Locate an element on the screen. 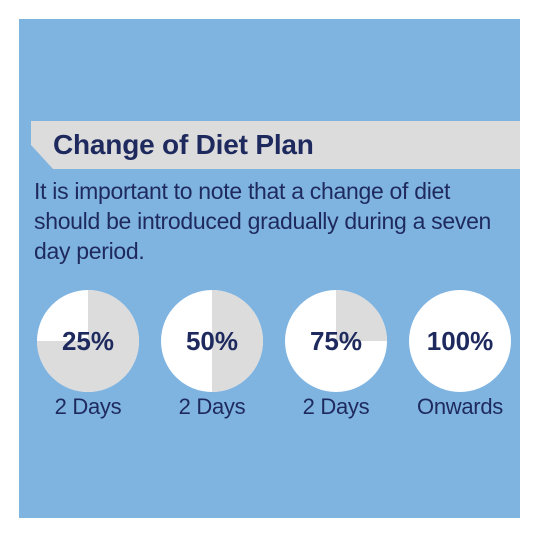 Image resolution: width=546 pixels, height=544 pixels. step-50-percent: 50% 2 Days is located at coordinates (212, 355).